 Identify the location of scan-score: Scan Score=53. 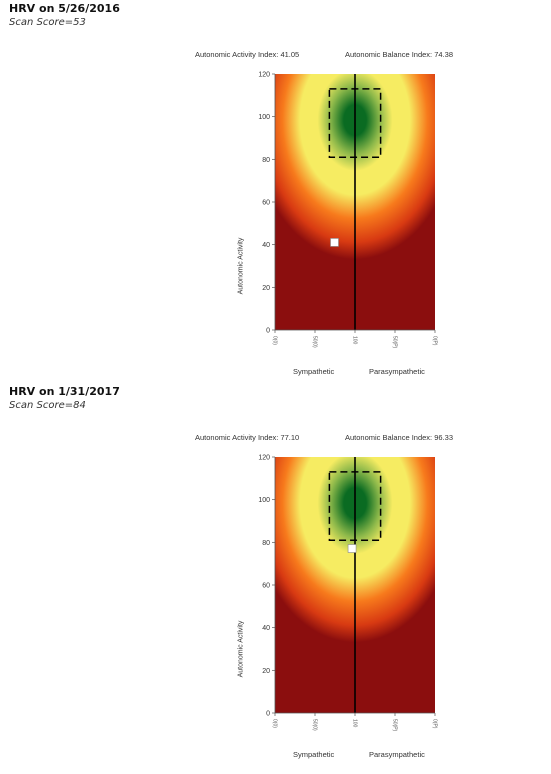
(47, 22).